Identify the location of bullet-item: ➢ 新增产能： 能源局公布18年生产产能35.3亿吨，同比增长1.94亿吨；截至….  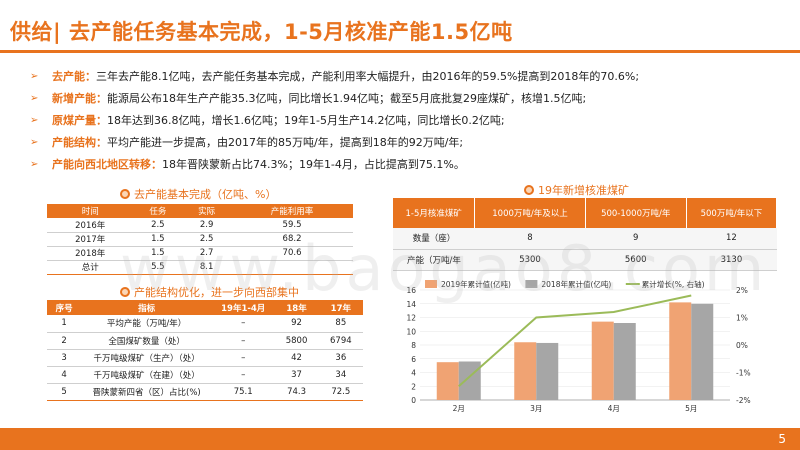
(410, 103).